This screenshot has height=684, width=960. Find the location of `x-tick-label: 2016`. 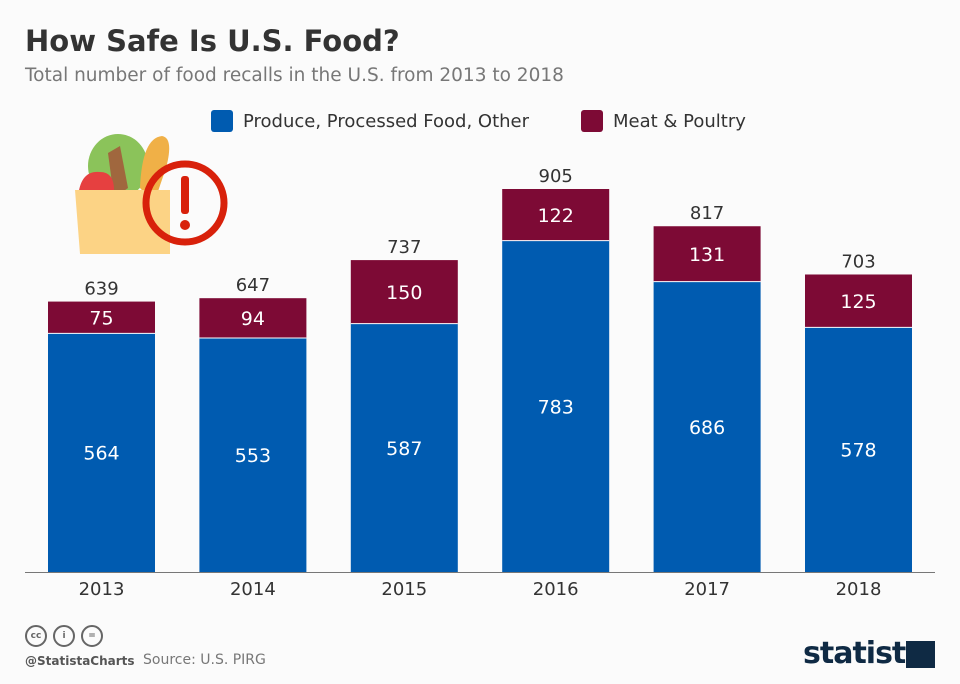

x-tick-label: 2016 is located at coordinates (556, 589).